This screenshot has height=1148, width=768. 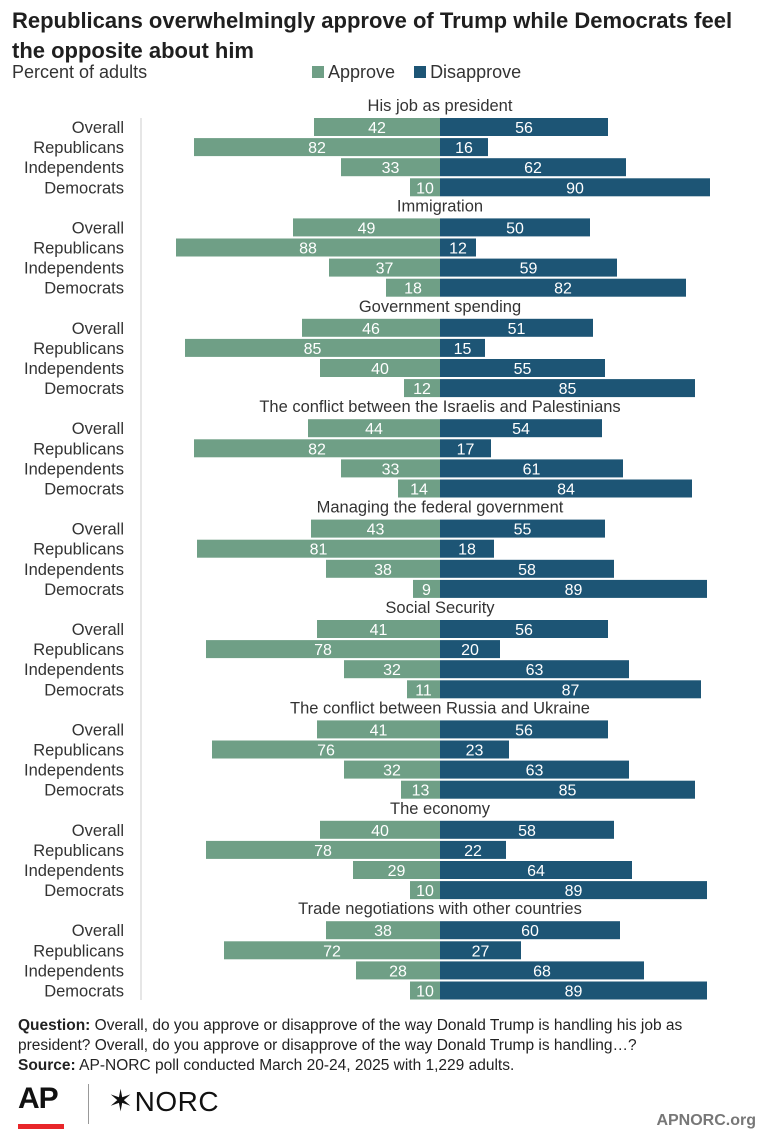 I want to click on approve-value-label: 46, so click(x=371, y=329).